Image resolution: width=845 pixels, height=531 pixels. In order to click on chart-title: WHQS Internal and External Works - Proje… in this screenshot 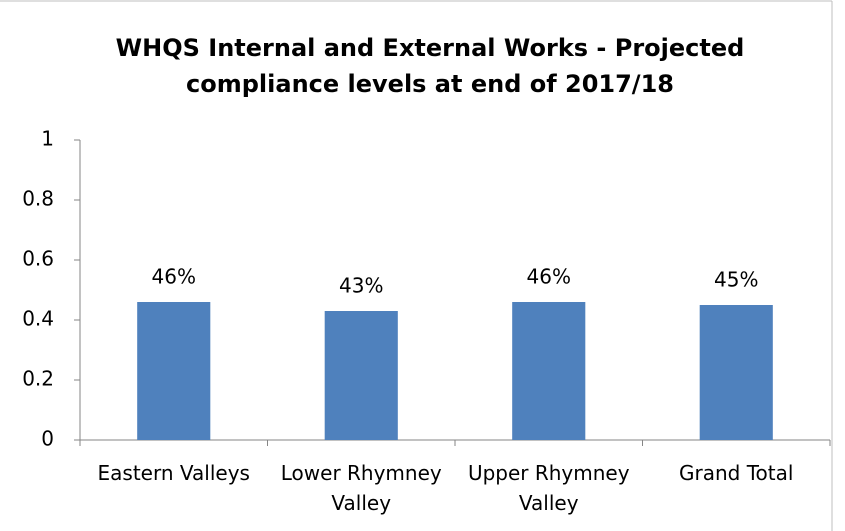, I will do `click(430, 66)`.